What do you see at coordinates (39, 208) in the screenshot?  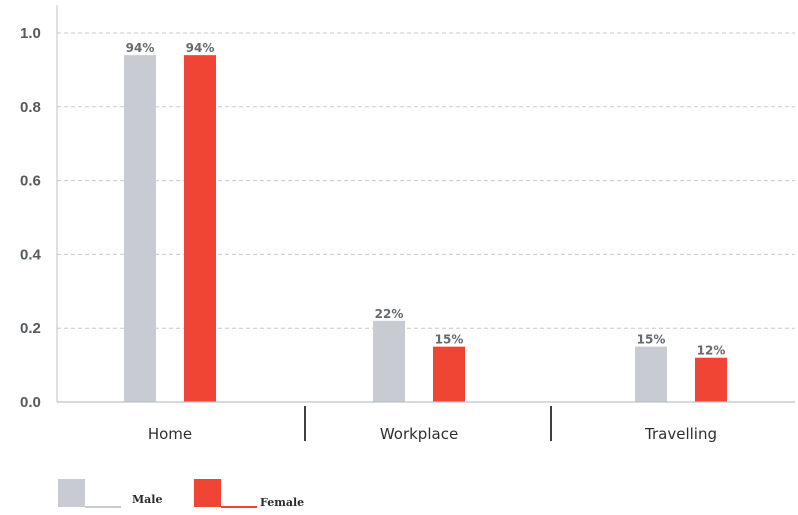 I see `y-axis: 0.0 0.2 0.4 0.6 0.8 1.0` at bounding box center [39, 208].